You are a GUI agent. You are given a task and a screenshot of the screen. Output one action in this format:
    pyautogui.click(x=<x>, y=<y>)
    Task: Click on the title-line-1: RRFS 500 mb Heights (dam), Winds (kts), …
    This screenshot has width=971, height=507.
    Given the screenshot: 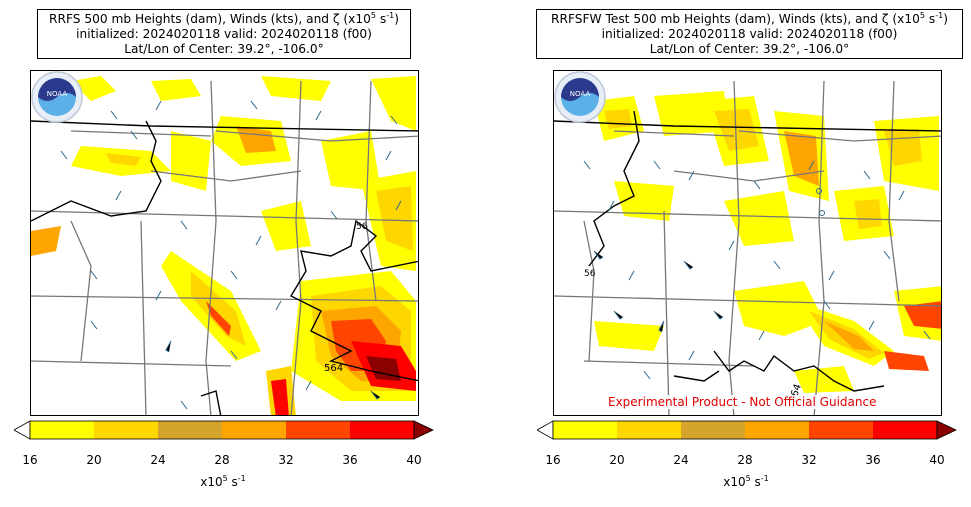 What is the action you would take?
    pyautogui.click(x=224, y=18)
    